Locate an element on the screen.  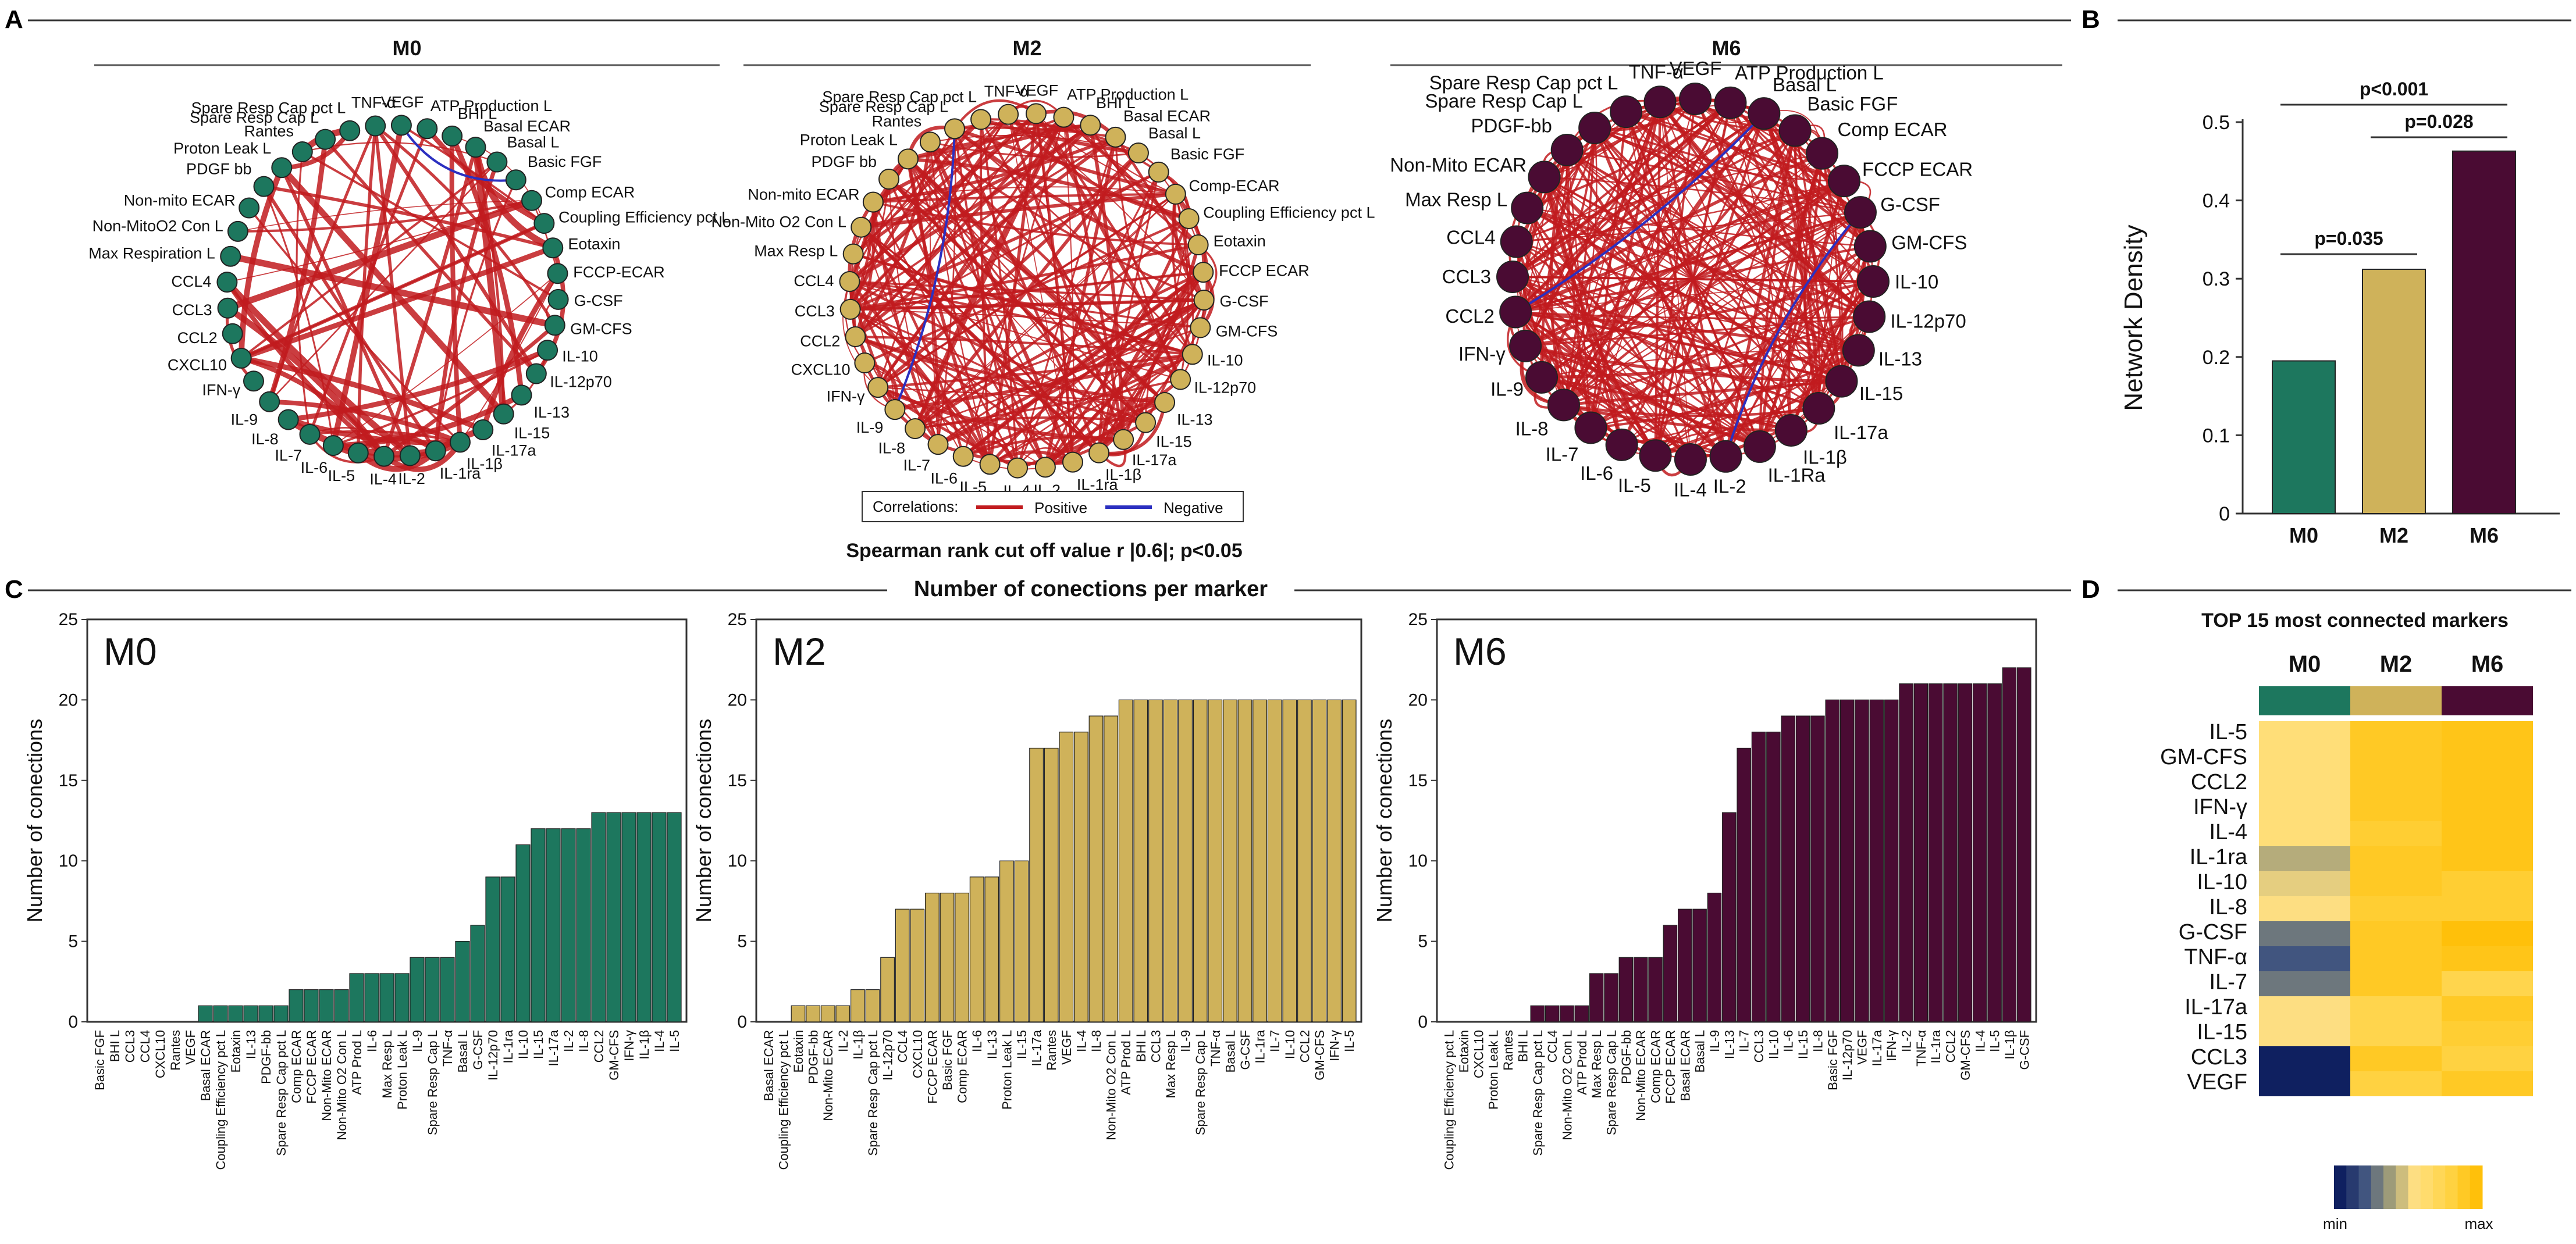
c-category-label: IL-17a is located at coordinates (1037, 1047).